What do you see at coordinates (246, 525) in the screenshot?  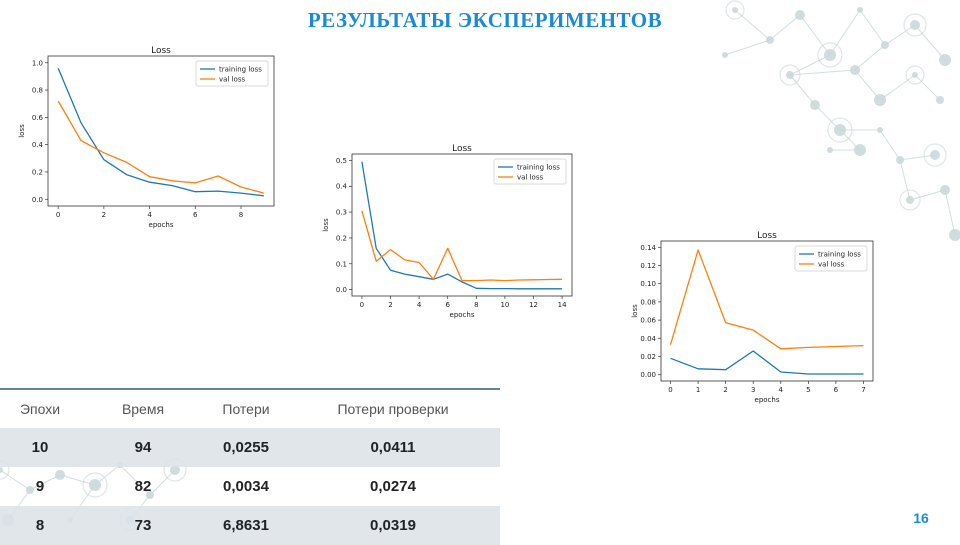 I see `cell-loss: 6,8631` at bounding box center [246, 525].